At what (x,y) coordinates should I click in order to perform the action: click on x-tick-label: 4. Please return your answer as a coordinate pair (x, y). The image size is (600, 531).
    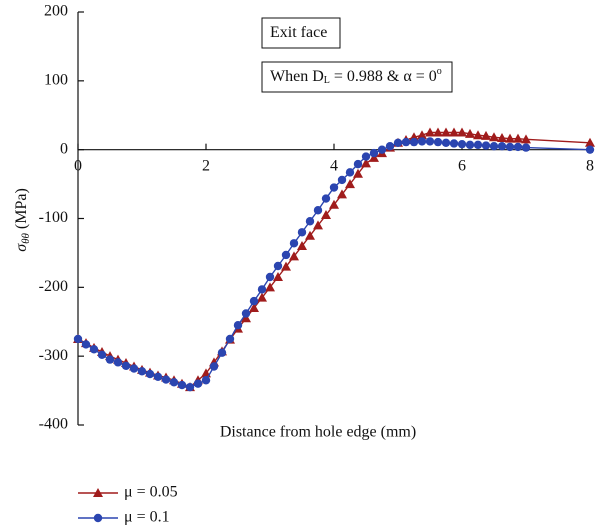
    Looking at the image, I should click on (334, 165).